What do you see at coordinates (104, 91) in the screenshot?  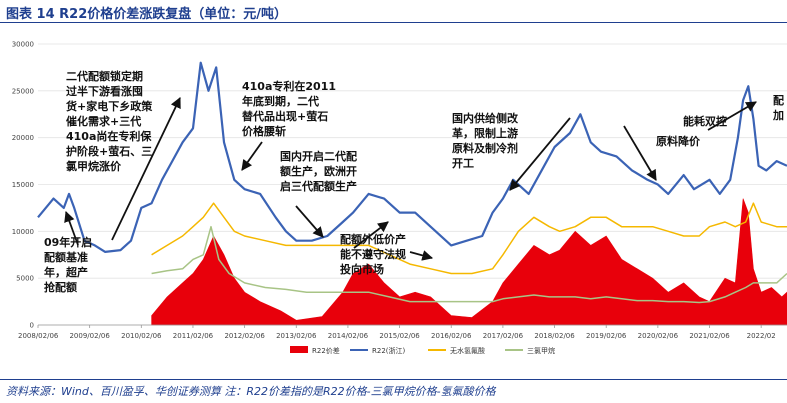 I see `annotation-text: 过半下游看涨囤` at bounding box center [104, 91].